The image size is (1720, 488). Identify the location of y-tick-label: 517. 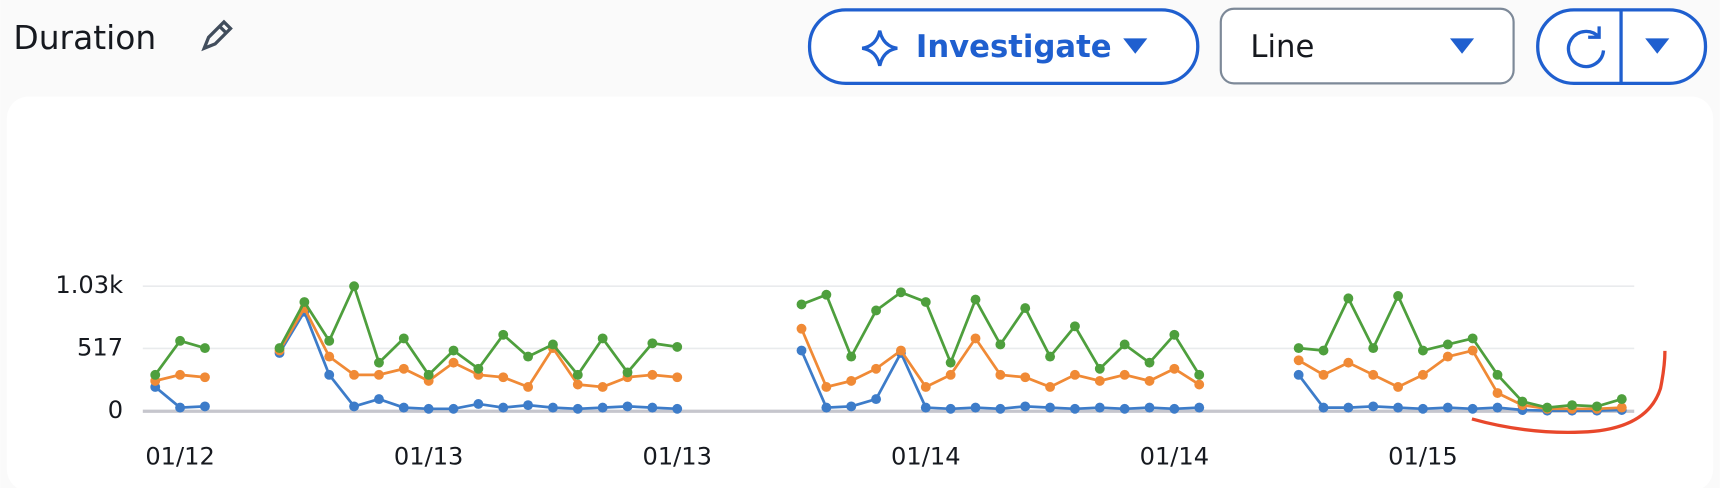
(100, 347).